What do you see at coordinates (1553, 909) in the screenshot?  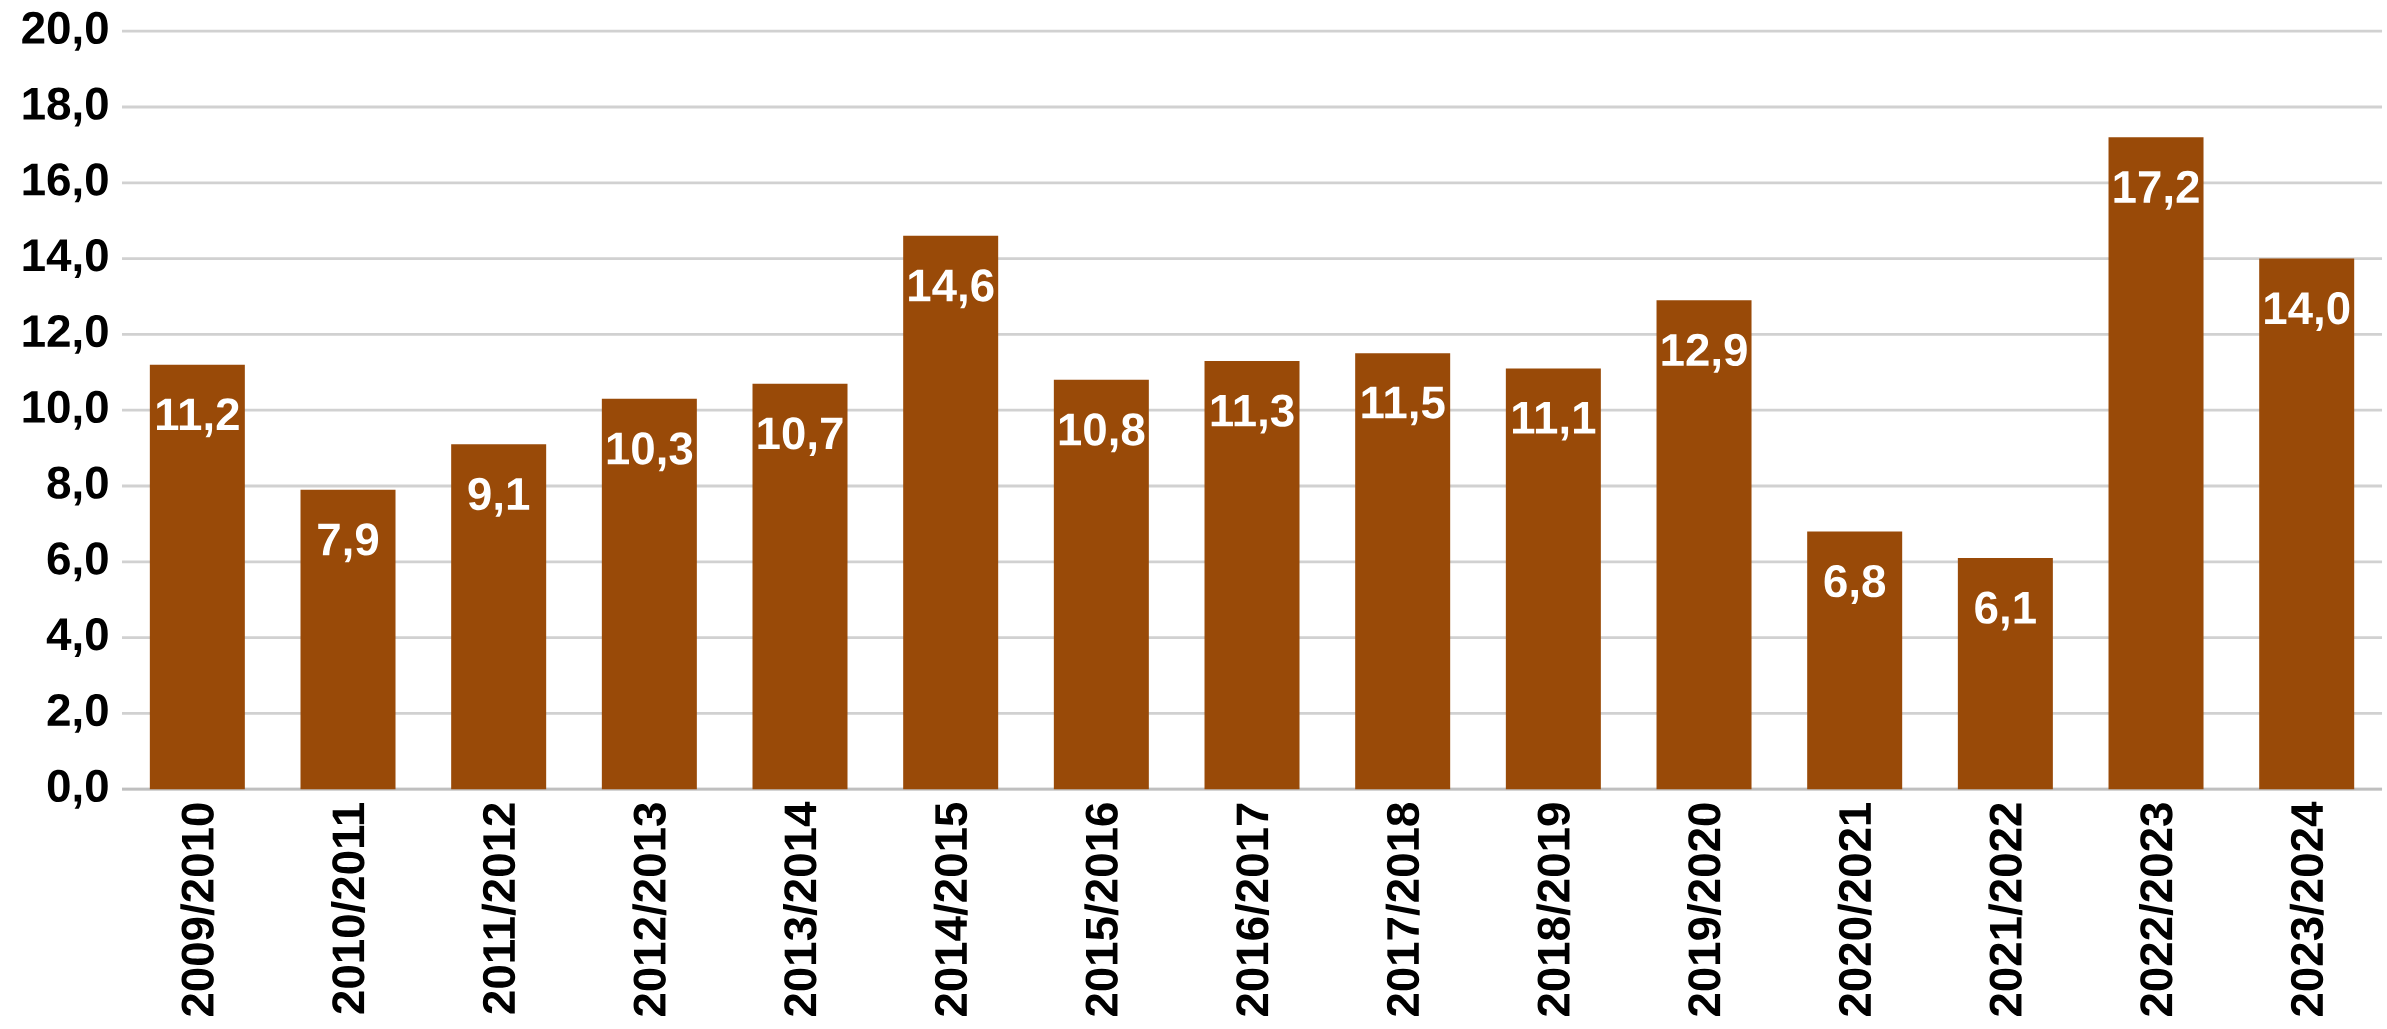 I see `x-tick-label: 2018/2019` at bounding box center [1553, 909].